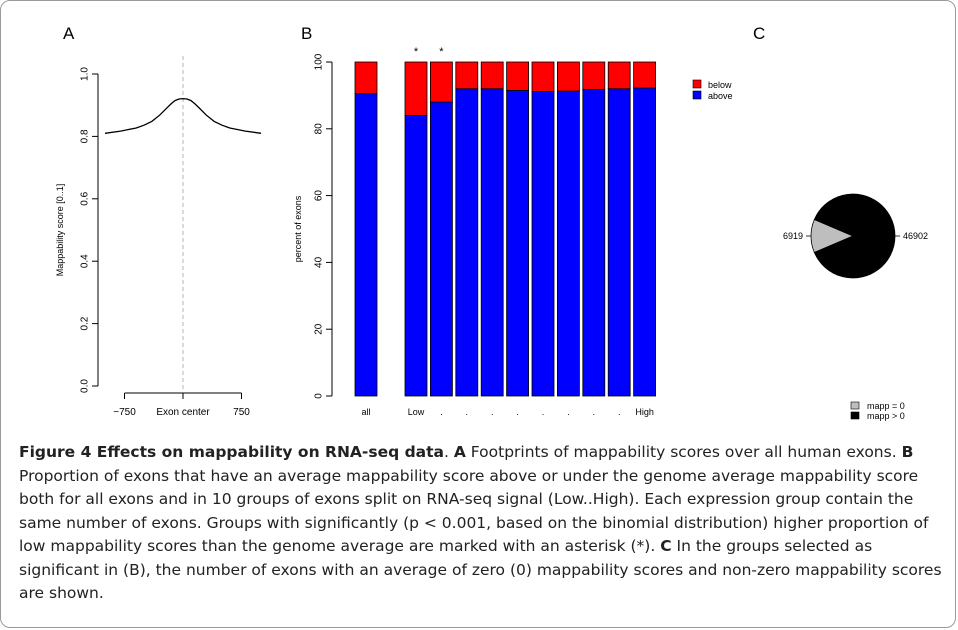 Image resolution: width=958 pixels, height=630 pixels. Describe the element at coordinates (241, 412) in the screenshot. I see `x-tick-label: 750` at that location.